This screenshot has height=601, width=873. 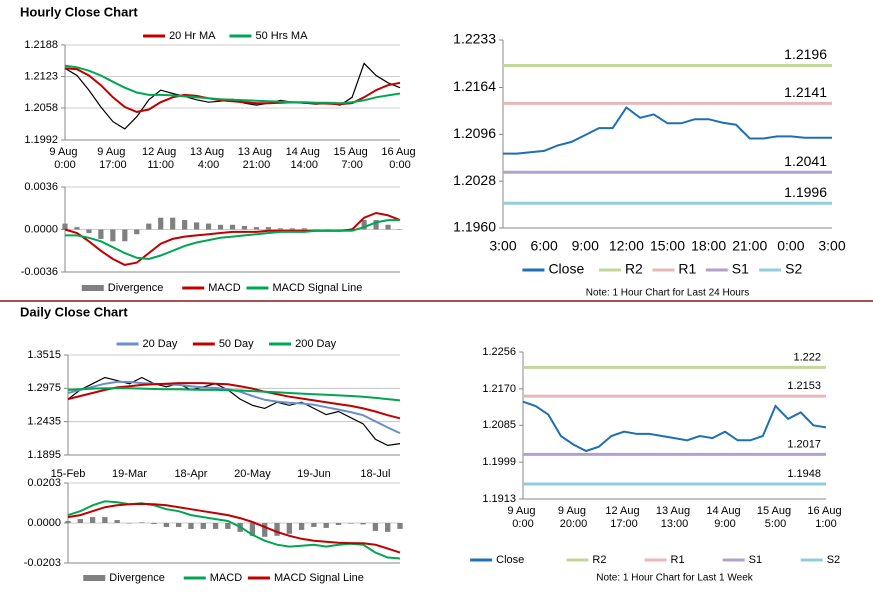 What do you see at coordinates (68, 474) in the screenshot?
I see `x-tick-label: 15-Feb` at bounding box center [68, 474].